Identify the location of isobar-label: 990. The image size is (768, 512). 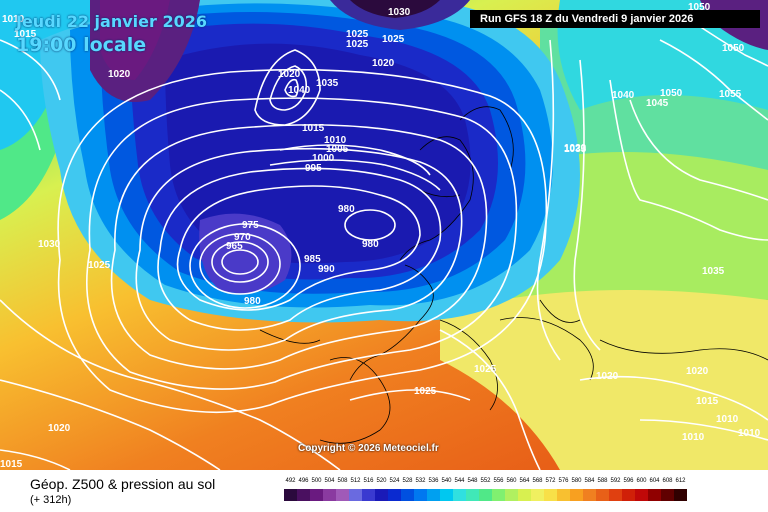
(326, 269).